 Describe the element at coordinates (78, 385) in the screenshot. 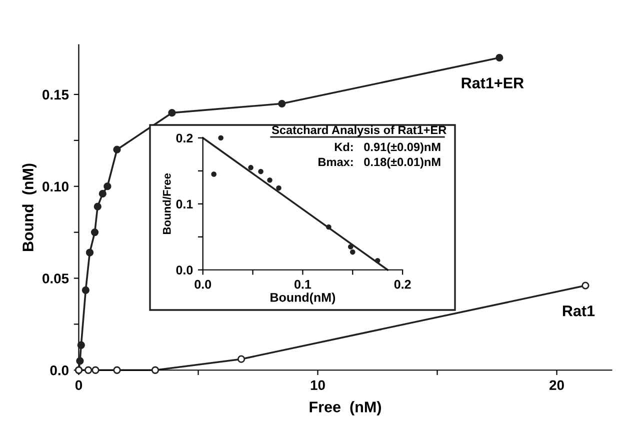

I see `x-tick-label: 0` at that location.